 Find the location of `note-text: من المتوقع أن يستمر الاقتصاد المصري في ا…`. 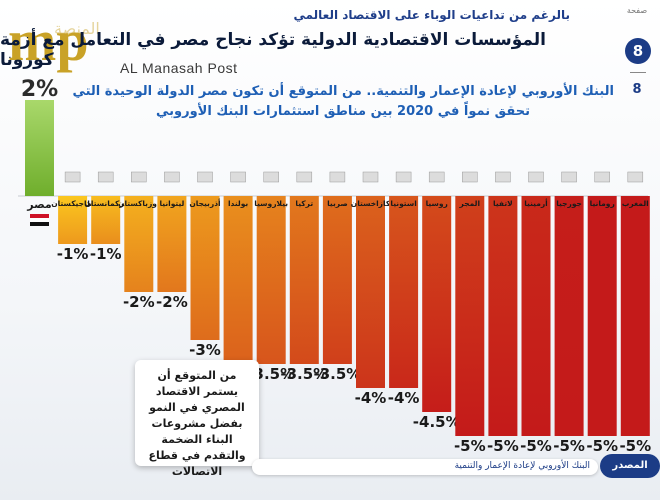

note-text: من المتوقع أن يستمر الاقتصاد المصري في ا… is located at coordinates (197, 423).